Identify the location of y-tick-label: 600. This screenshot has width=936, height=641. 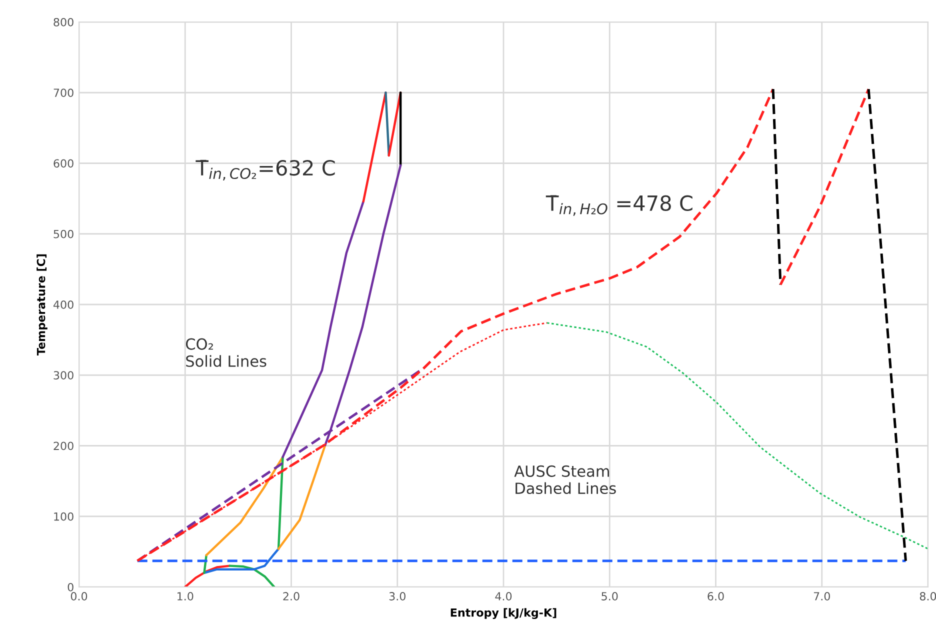
(64, 163).